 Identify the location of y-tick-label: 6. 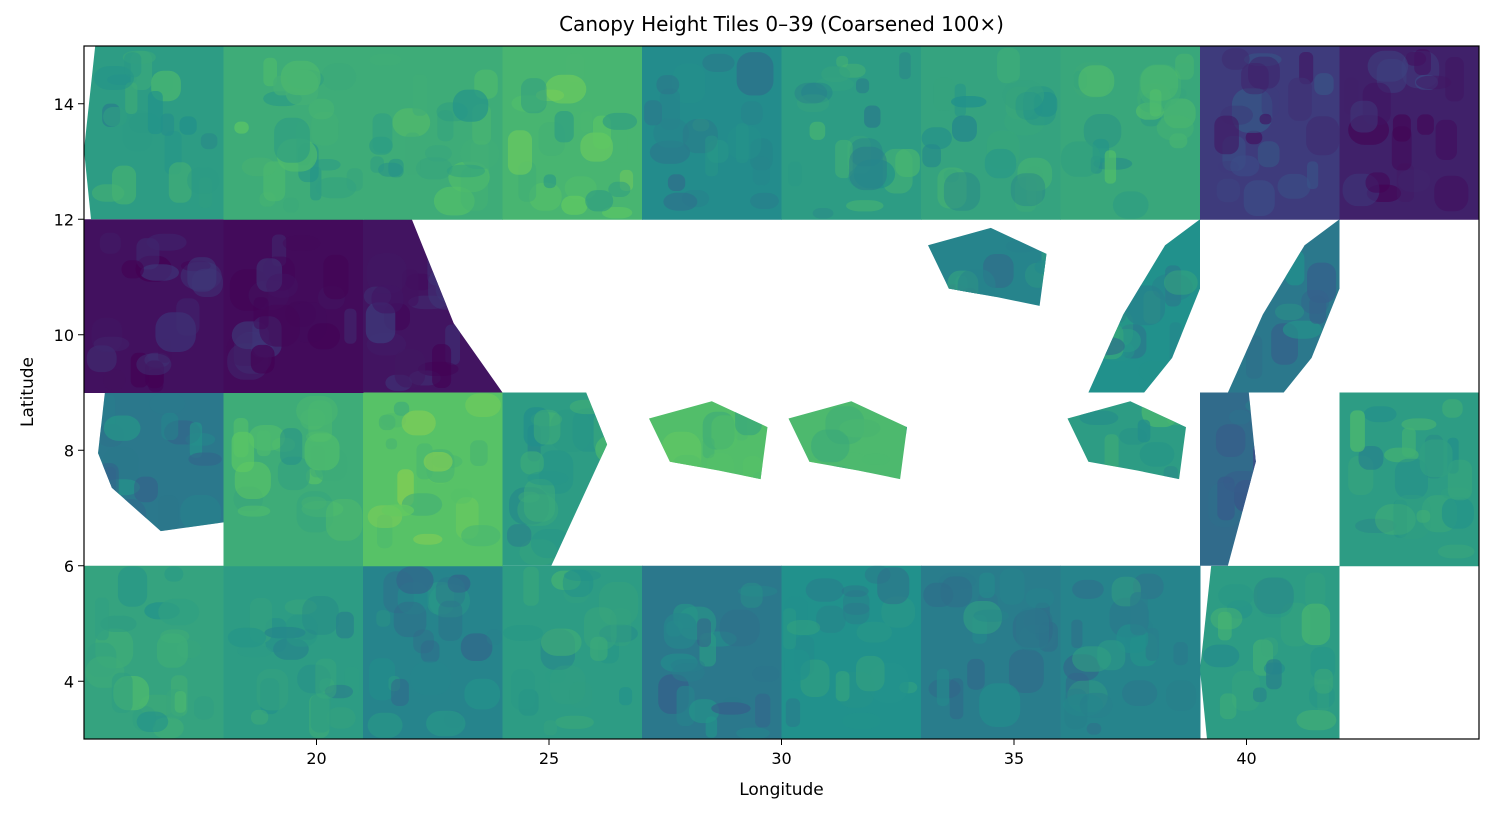
(69, 566).